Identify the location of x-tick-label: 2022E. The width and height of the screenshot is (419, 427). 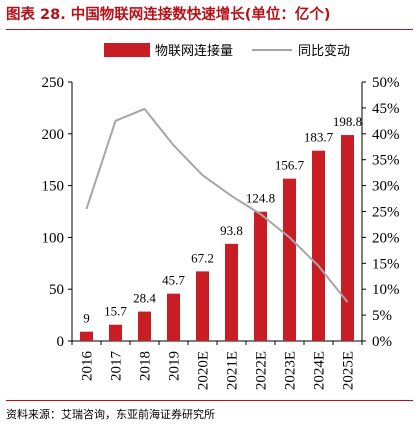
(262, 370).